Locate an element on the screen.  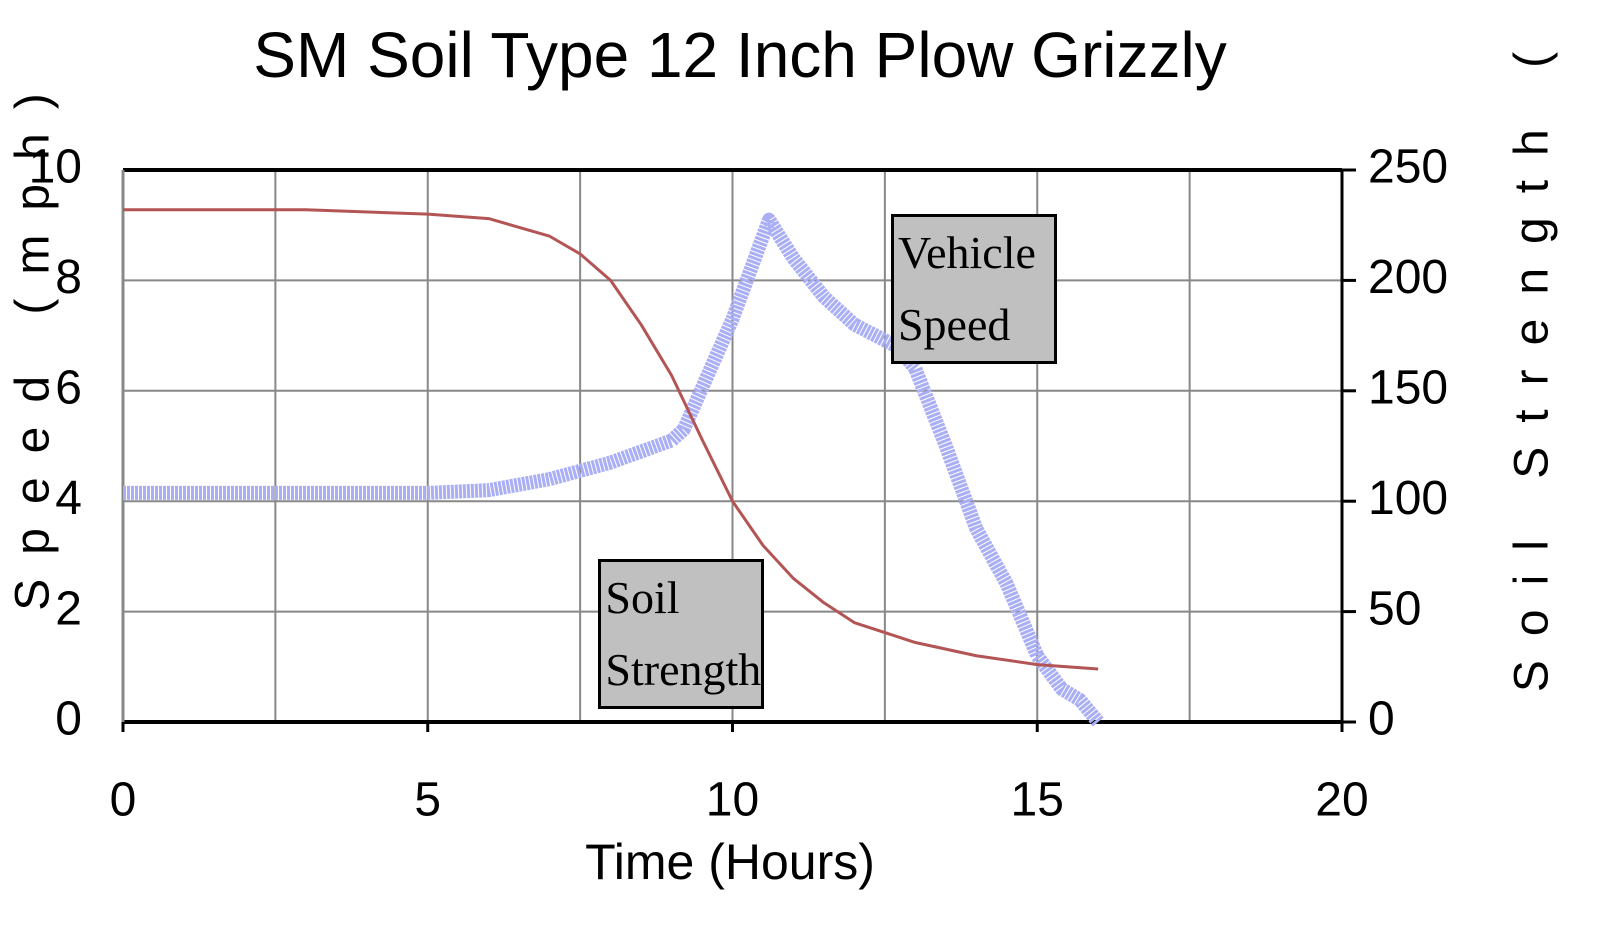
y-axis-title: Speed (mph) is located at coordinates (33, 339).